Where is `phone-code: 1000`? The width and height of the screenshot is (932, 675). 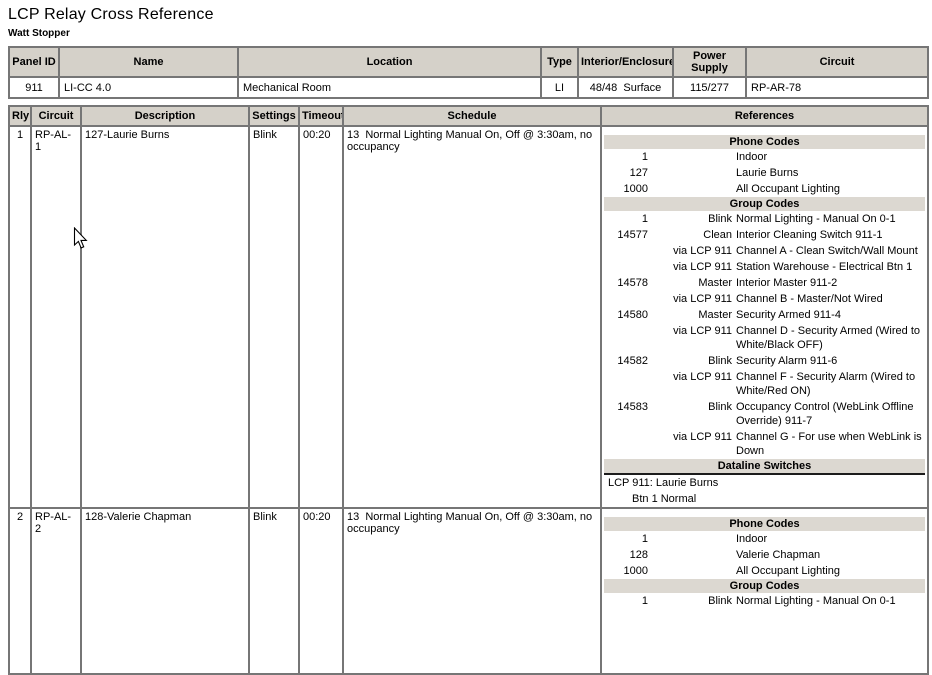
phone-code: 1000 is located at coordinates (635, 571).